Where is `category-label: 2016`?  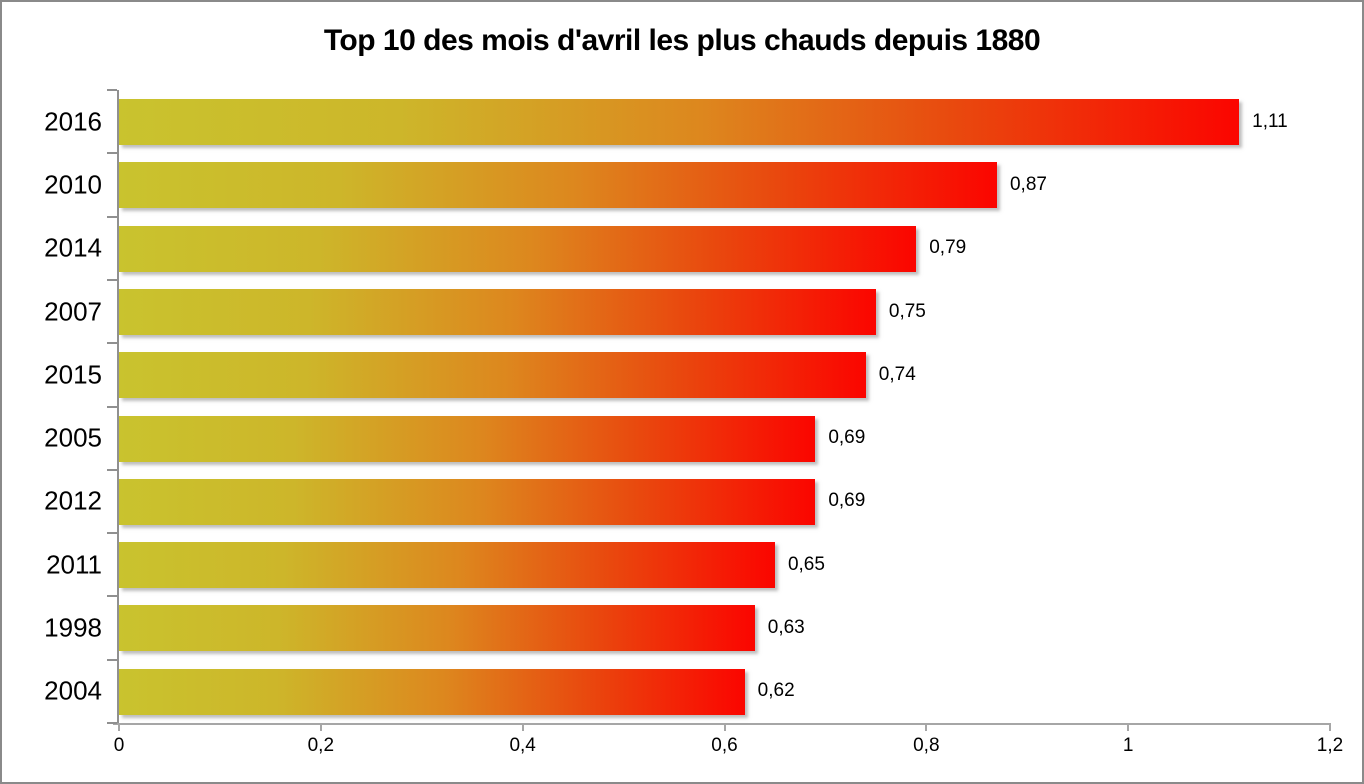 category-label: 2016 is located at coordinates (73, 121).